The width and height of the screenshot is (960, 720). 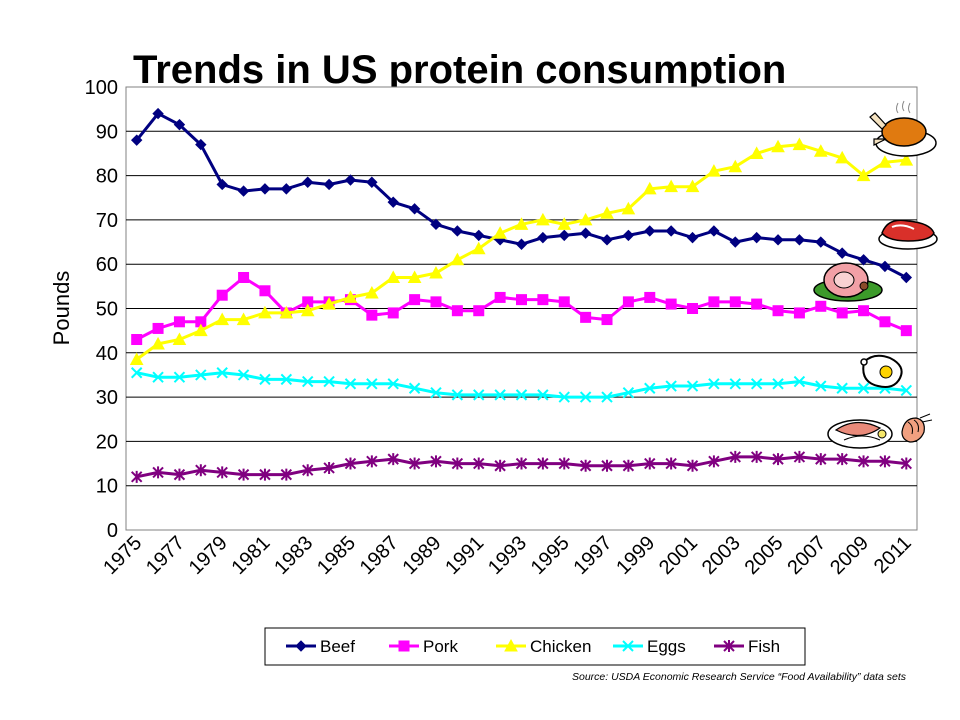 What do you see at coordinates (560, 646) in the screenshot?
I see `legend-label: Chicken` at bounding box center [560, 646].